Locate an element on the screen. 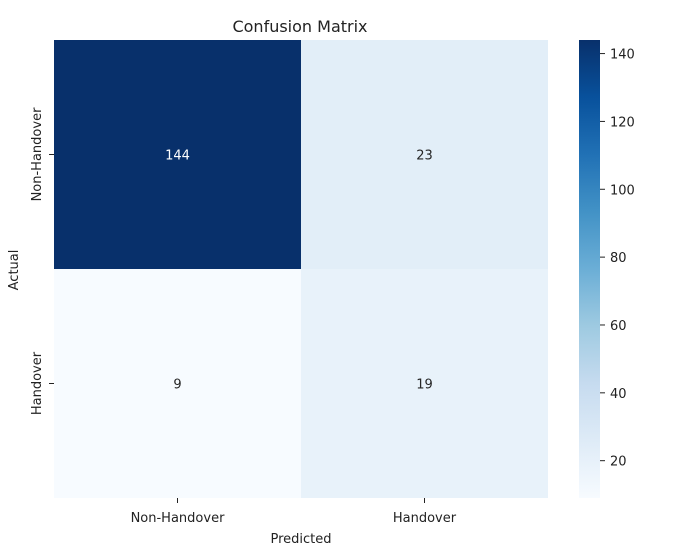  colorbar-axis: 20 40 60 80 100 120 140 is located at coordinates (617, 259).